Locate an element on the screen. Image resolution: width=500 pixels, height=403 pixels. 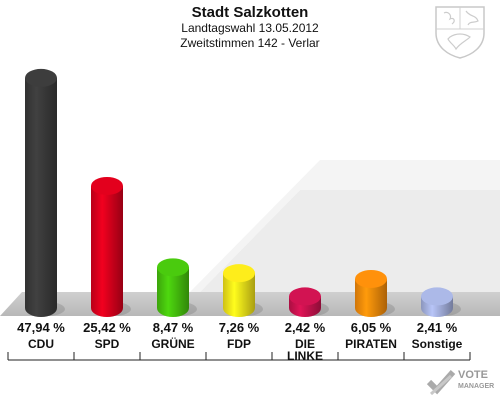
bar-cdu is located at coordinates (45, 192).